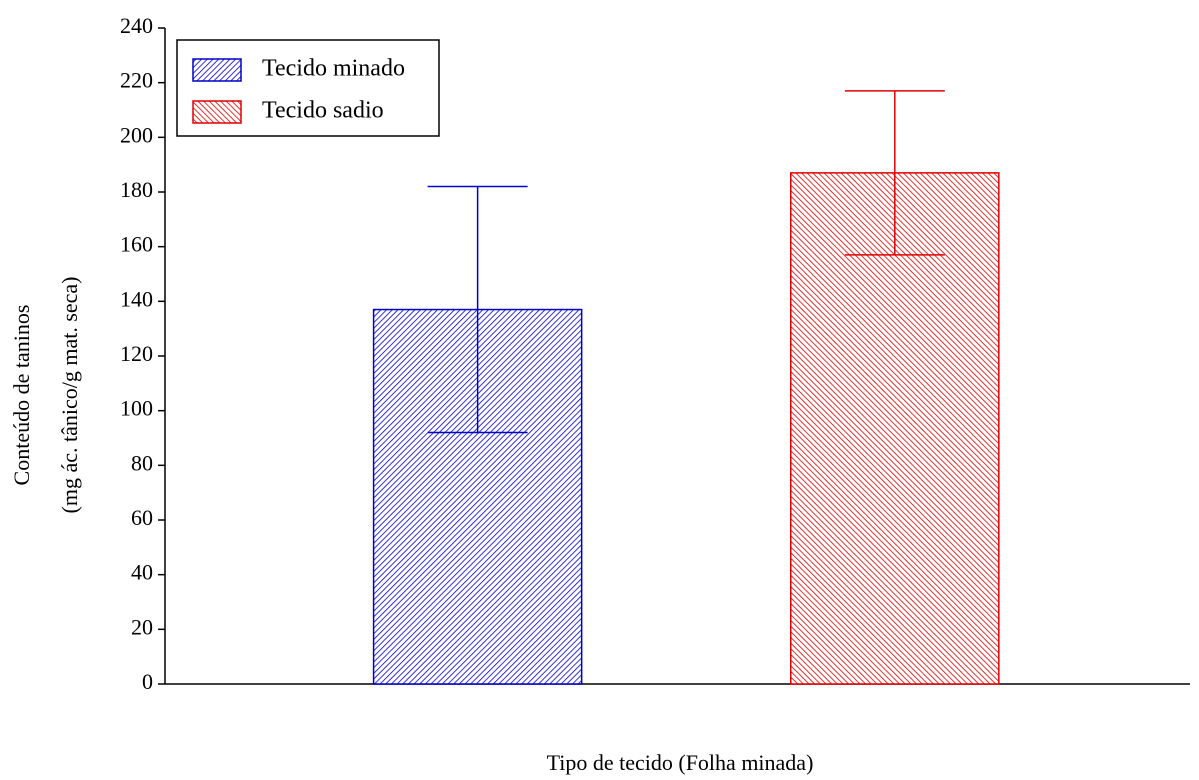 This screenshot has width=1199, height=780. Describe the element at coordinates (136, 408) in the screenshot. I see `y-tick-label: 100` at that location.